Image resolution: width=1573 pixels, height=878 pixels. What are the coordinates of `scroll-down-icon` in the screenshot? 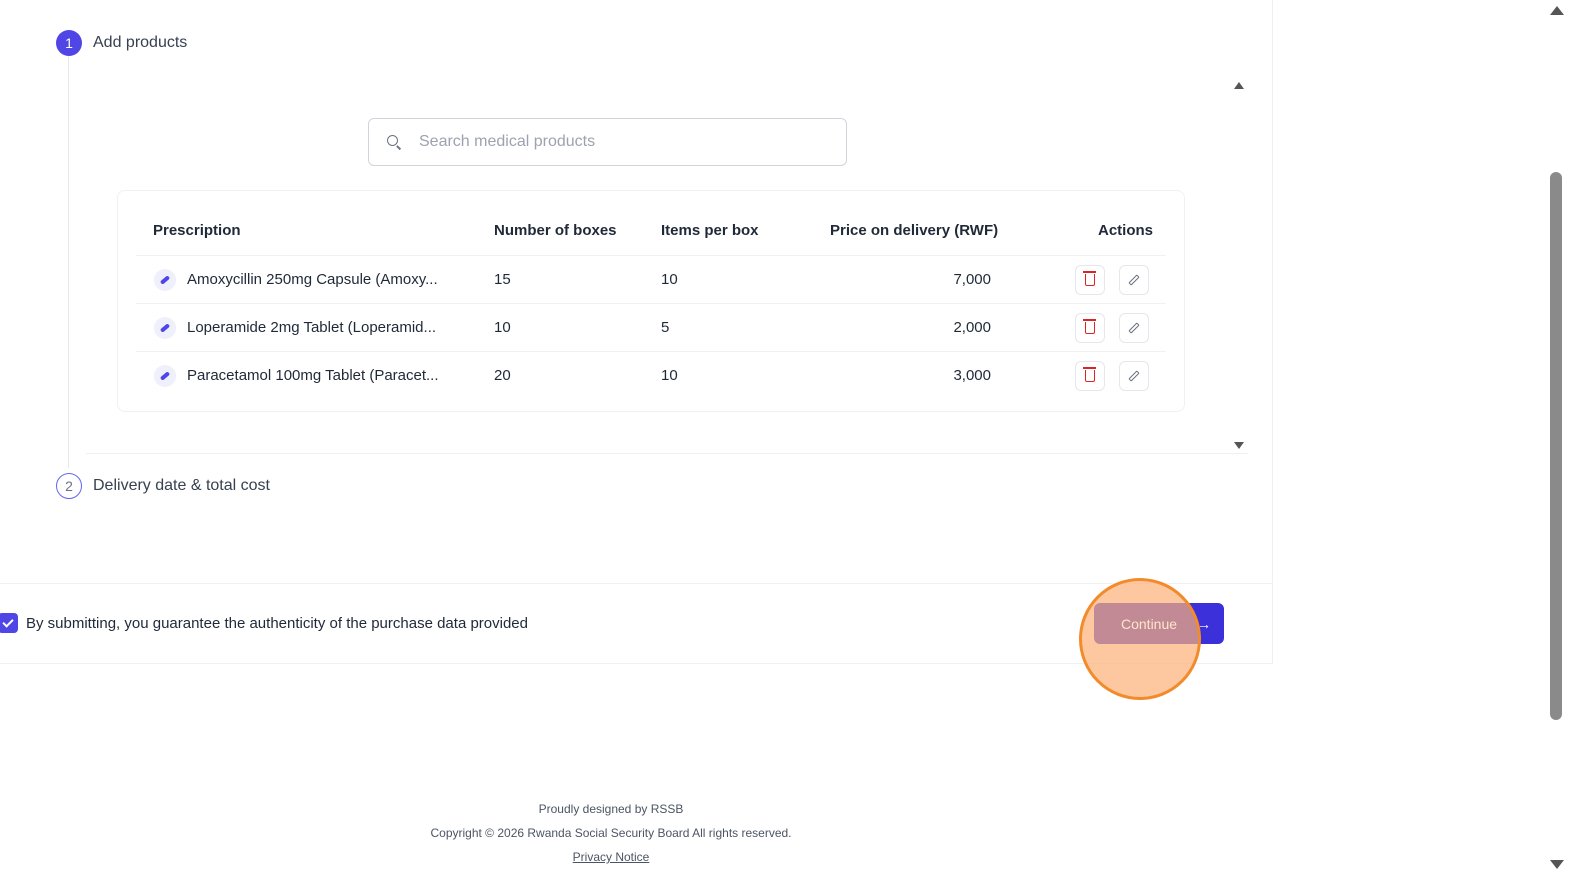 It's located at (1557, 864).